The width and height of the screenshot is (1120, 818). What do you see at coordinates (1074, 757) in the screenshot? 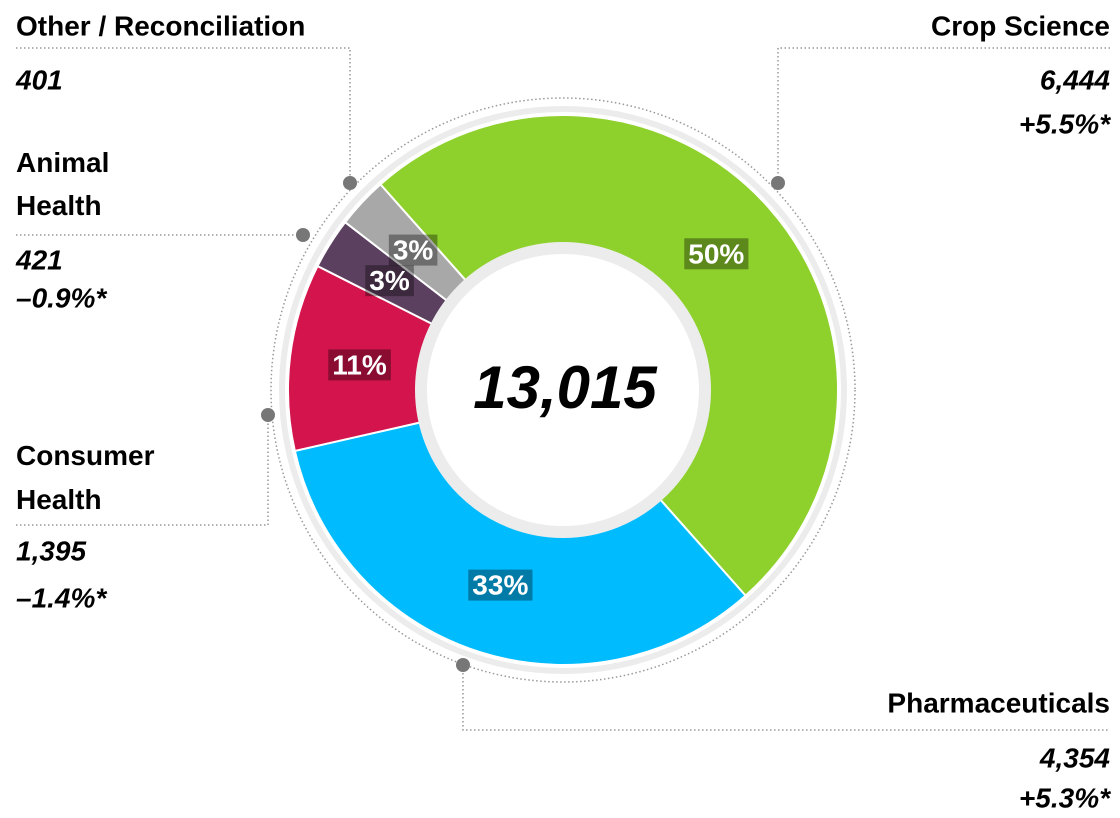
I see `amount: 4,354` at bounding box center [1074, 757].